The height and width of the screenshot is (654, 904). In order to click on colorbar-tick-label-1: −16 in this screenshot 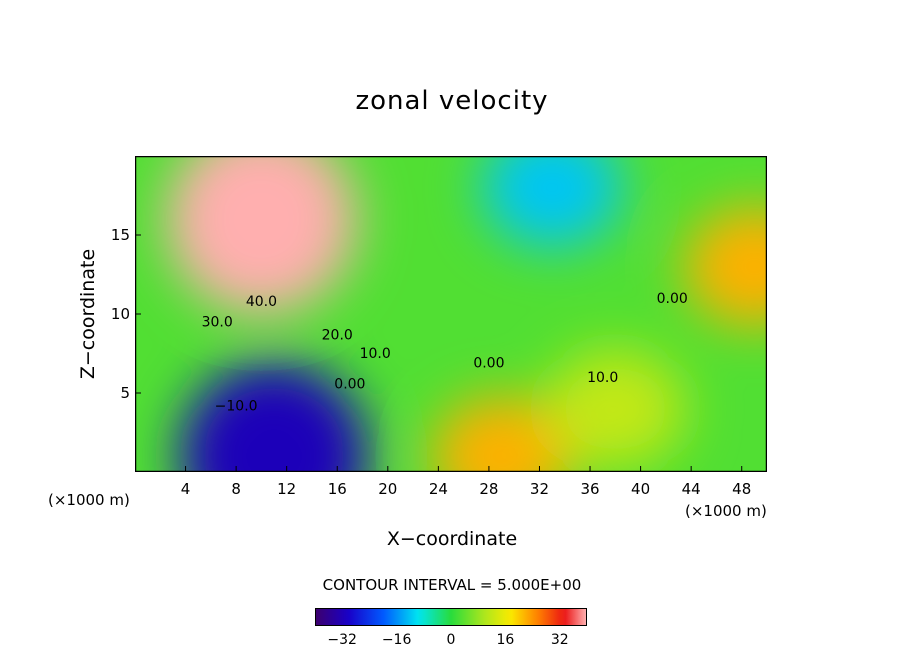, I will do `click(396, 640)`.